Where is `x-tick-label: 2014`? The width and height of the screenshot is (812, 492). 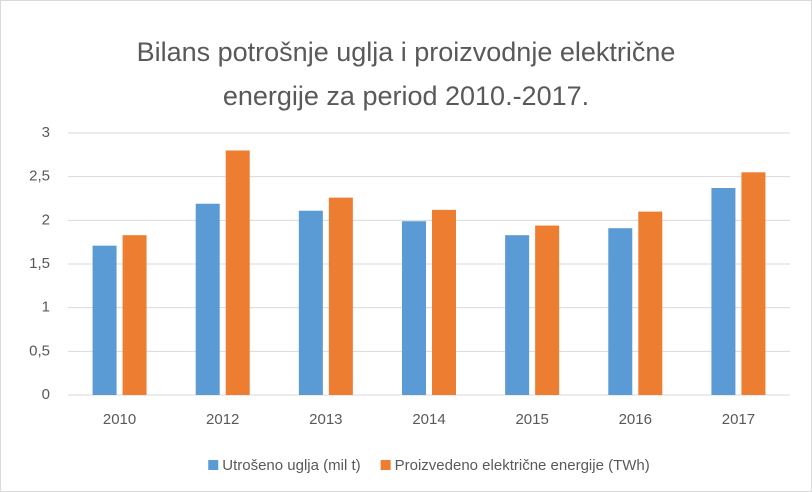
x-tick-label: 2014 is located at coordinates (428, 419).